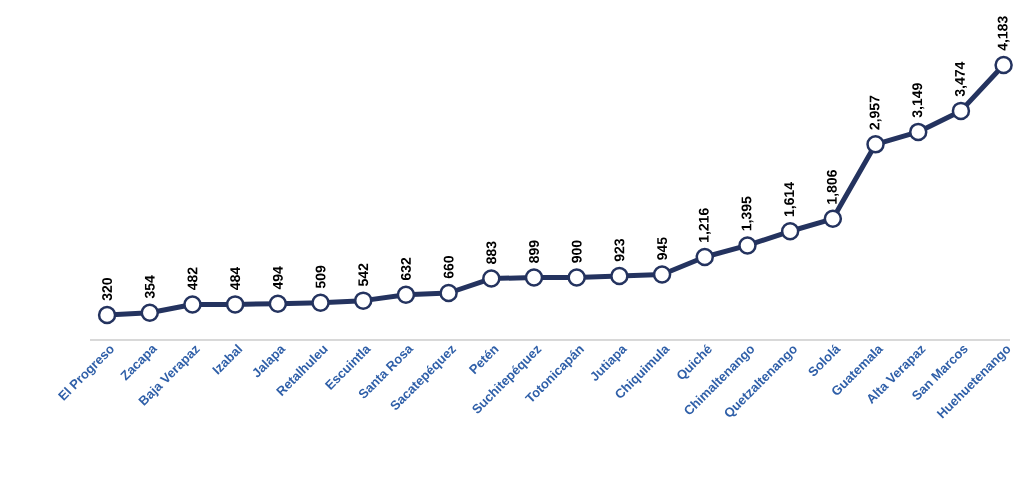 This screenshot has width=1014, height=492. I want to click on data-label: 923, so click(619, 250).